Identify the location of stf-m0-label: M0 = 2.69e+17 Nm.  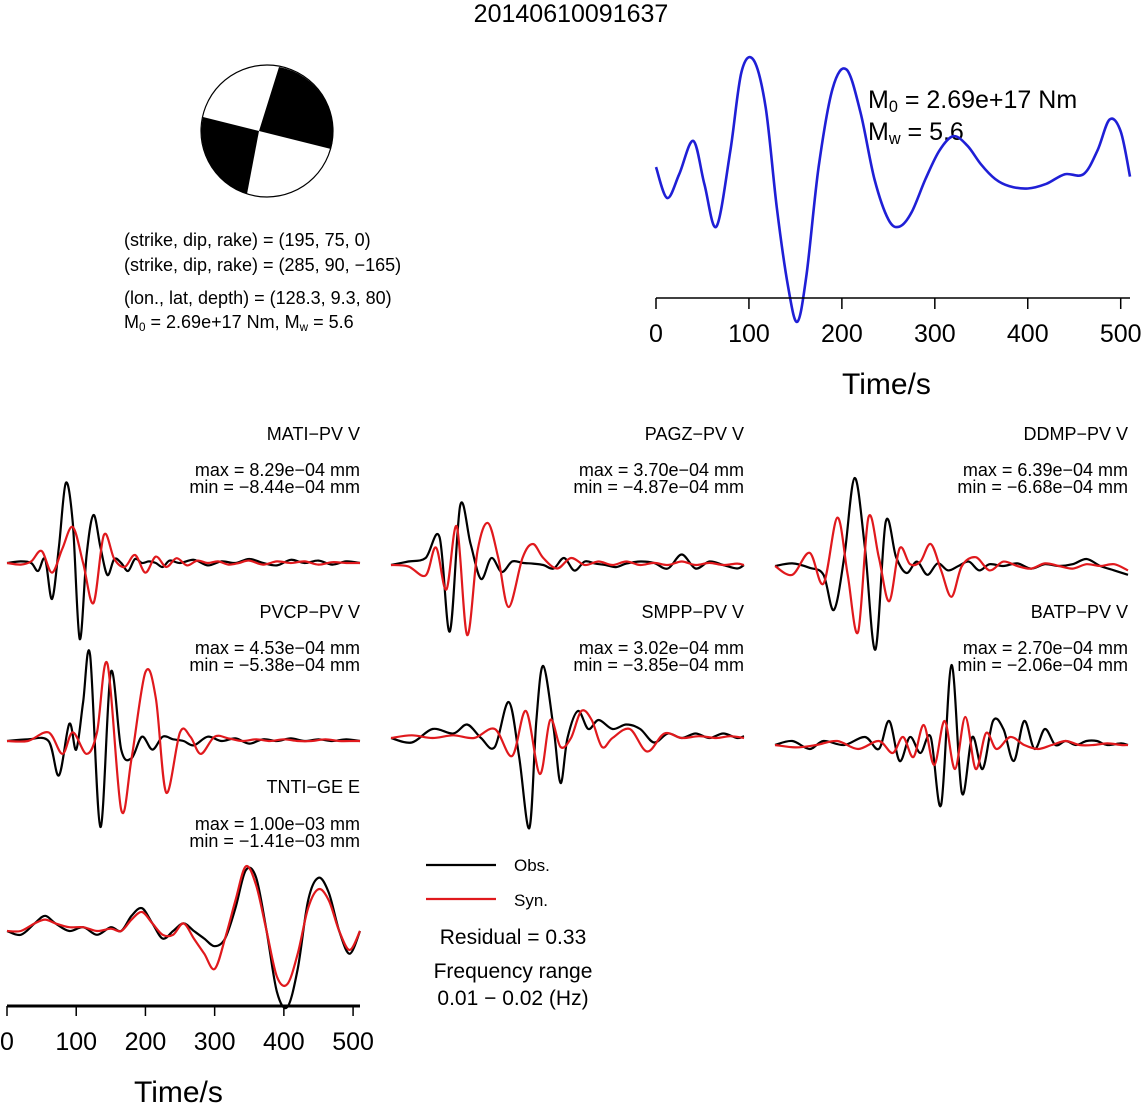
(973, 101).